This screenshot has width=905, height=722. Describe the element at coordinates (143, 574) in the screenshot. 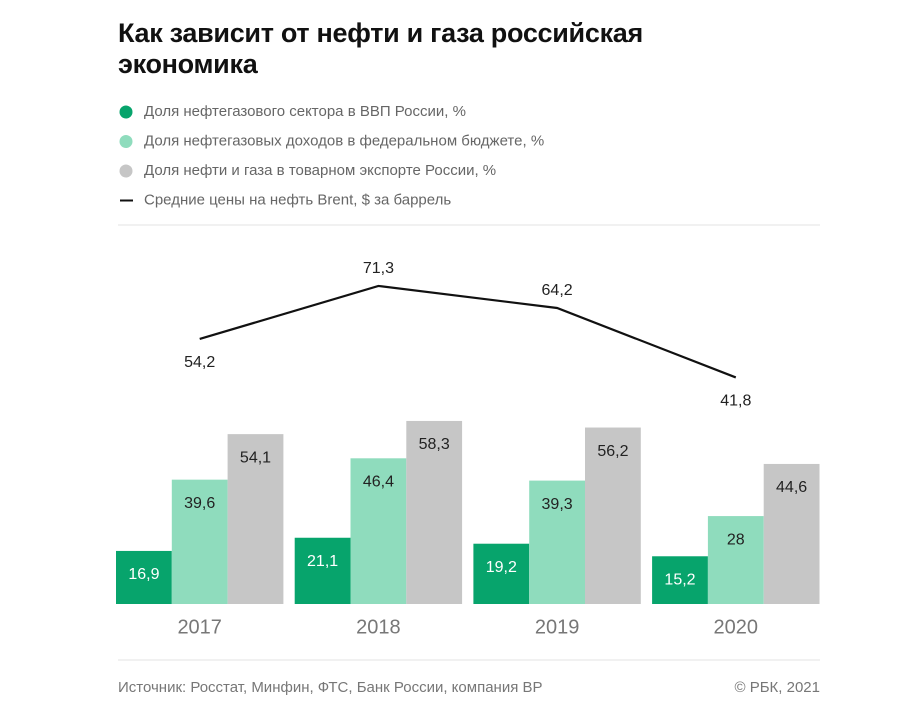

I see `data-label: 16,9` at that location.